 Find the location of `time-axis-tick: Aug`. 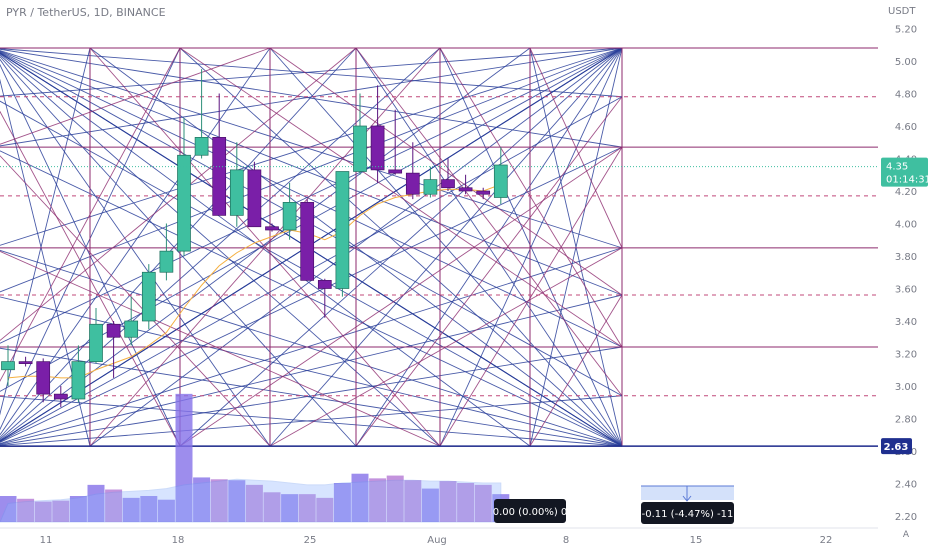

time-axis-tick: Aug is located at coordinates (437, 540).